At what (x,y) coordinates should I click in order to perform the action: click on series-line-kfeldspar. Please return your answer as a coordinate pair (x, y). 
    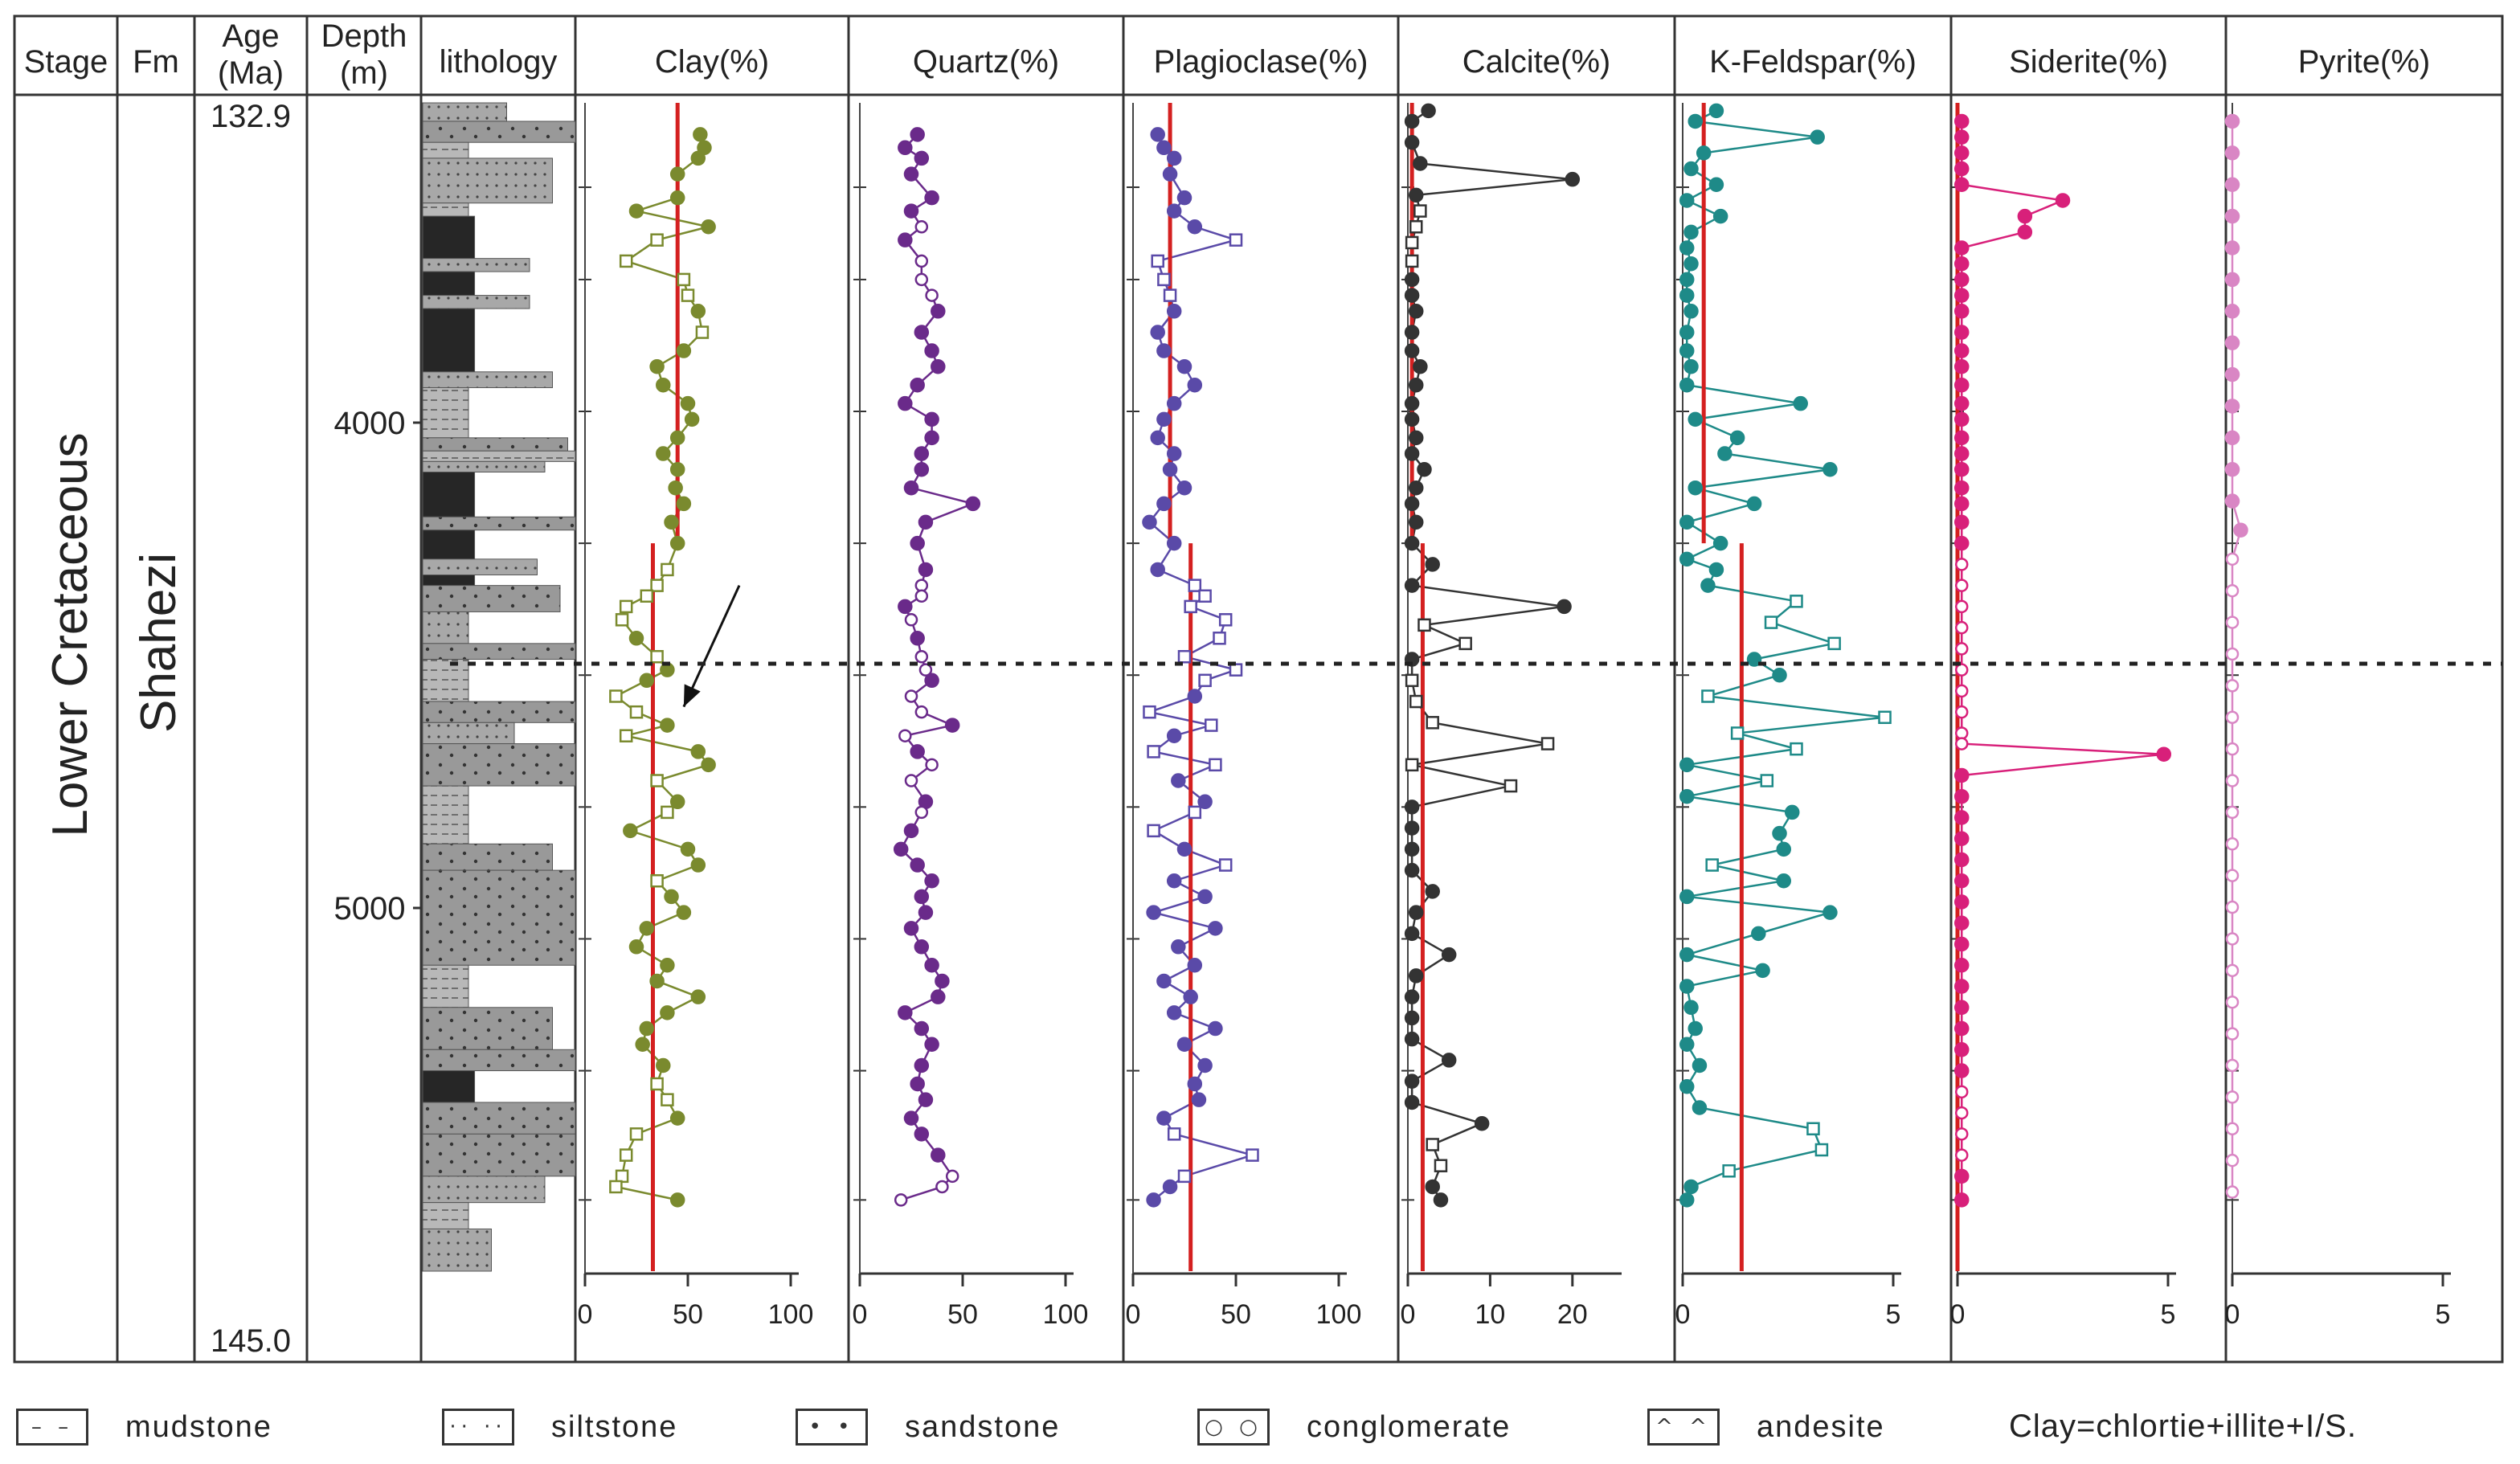
    Looking at the image, I should click on (1784, 654).